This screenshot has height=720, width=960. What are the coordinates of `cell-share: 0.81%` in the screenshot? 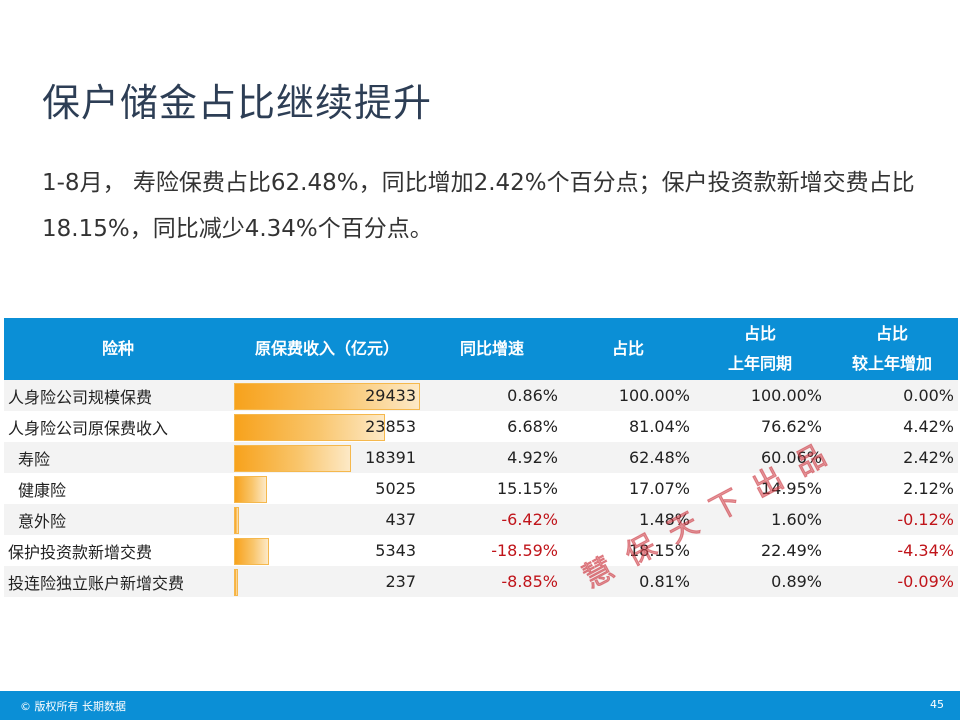 It's located at (628, 581).